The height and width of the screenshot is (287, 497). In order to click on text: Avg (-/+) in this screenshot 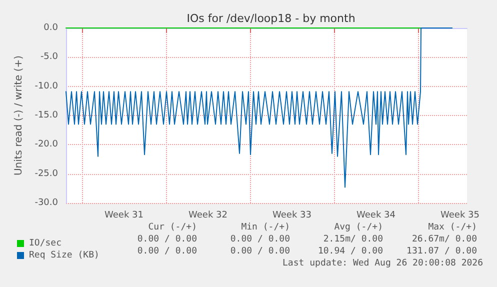, I will do `click(358, 227)`.